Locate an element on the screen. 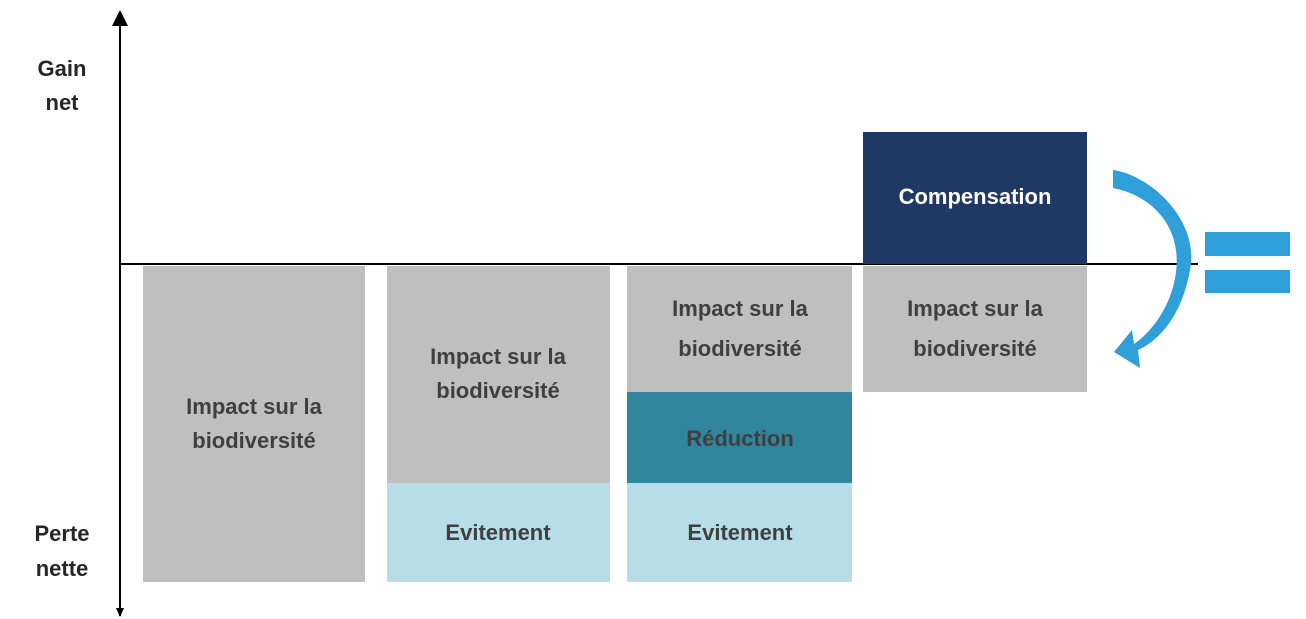  block-label: Réduction is located at coordinates (740, 438).